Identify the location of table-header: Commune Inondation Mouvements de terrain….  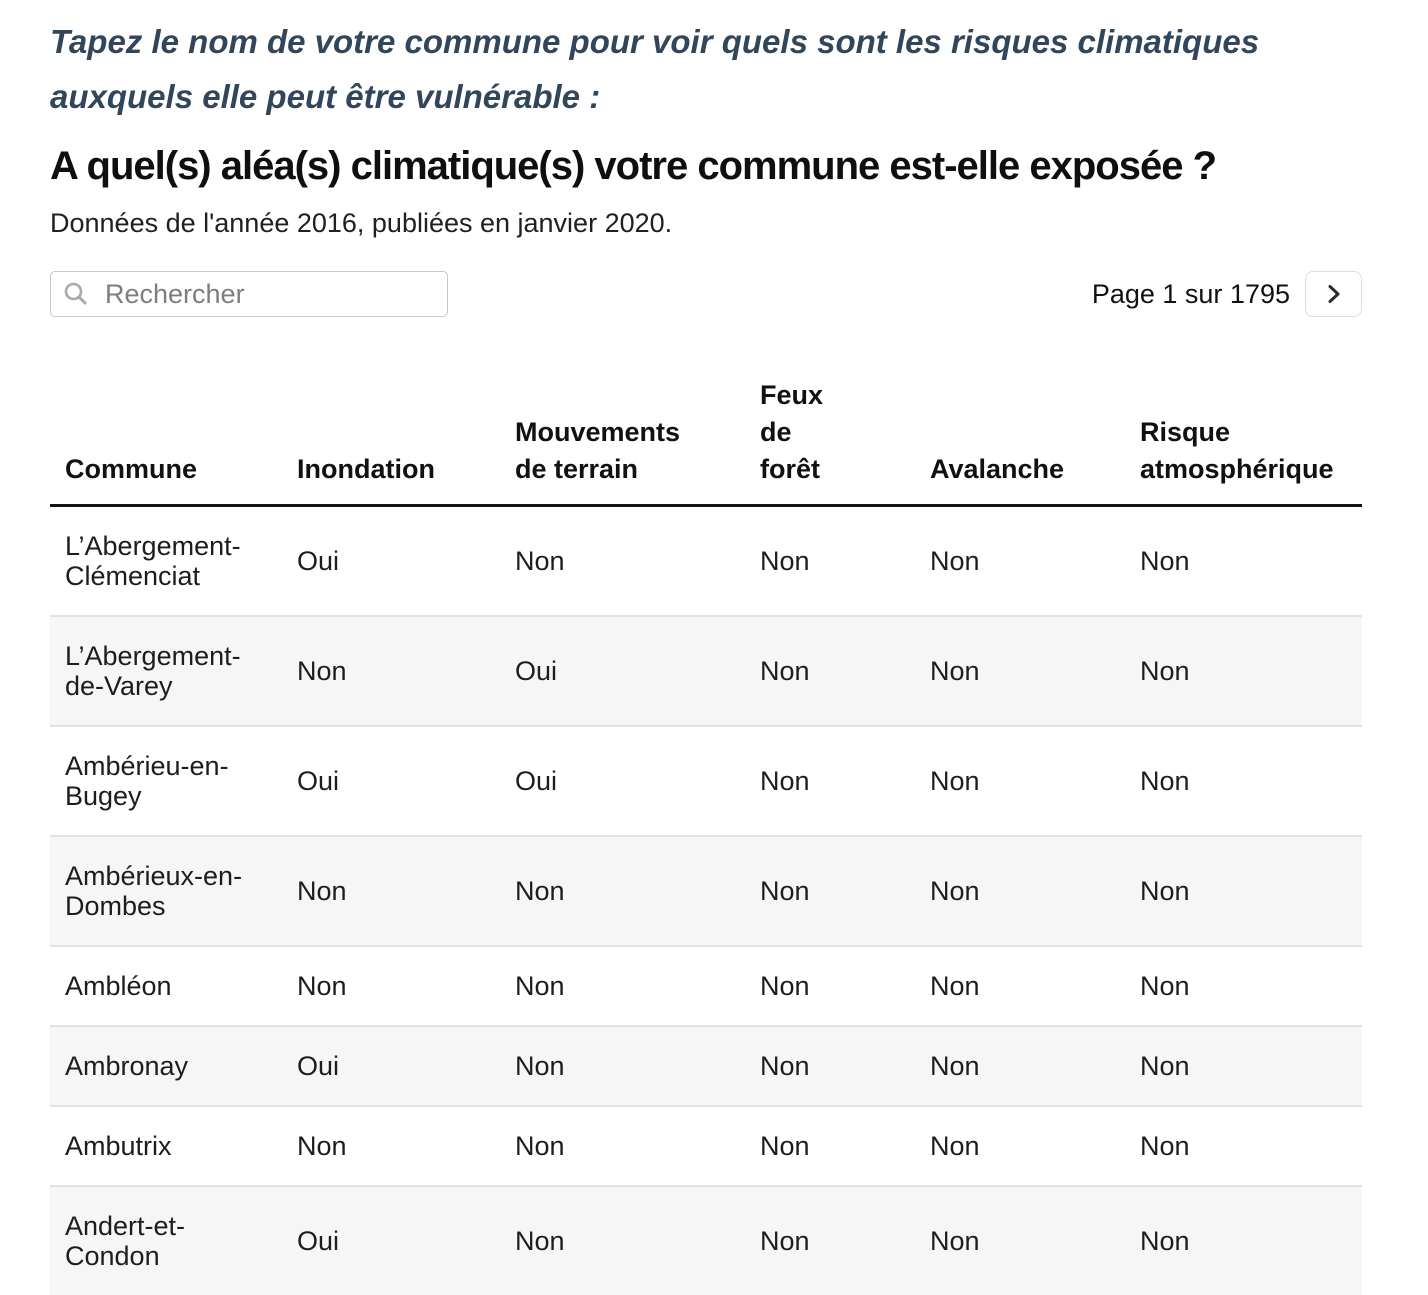
(706, 441).